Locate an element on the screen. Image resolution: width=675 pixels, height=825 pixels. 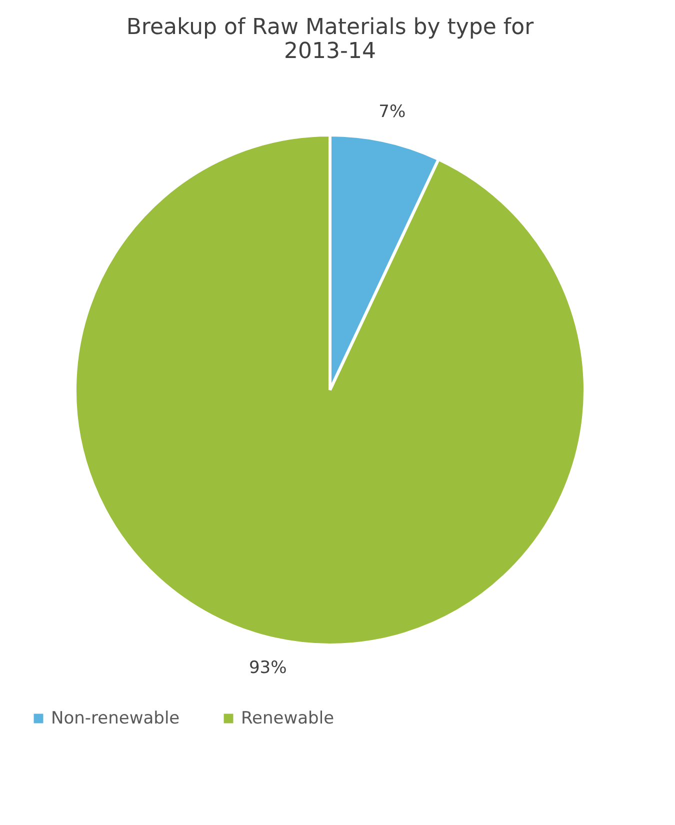
legend-label: Non-renewable is located at coordinates (115, 718).